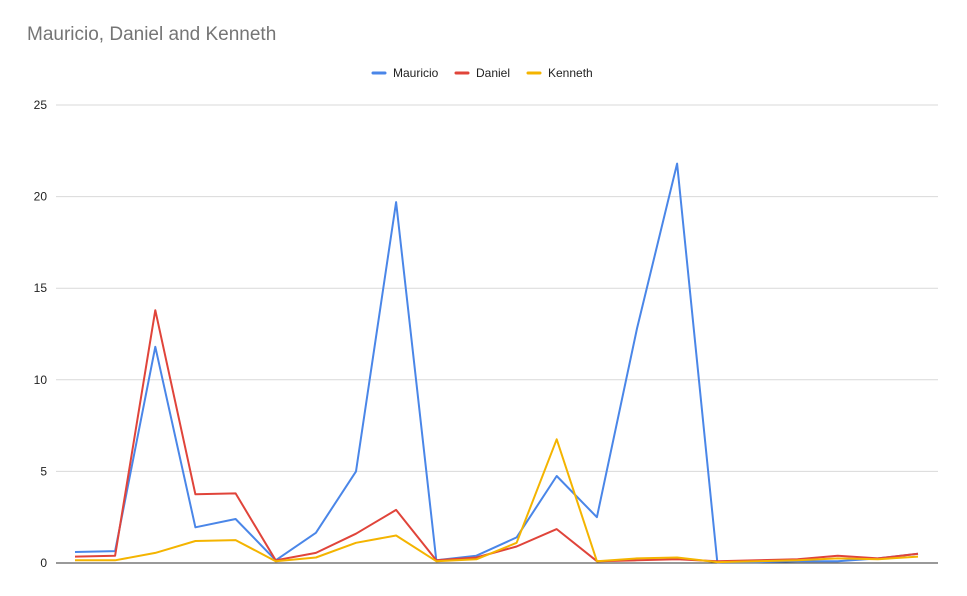 This screenshot has height=596, width=967. What do you see at coordinates (570, 73) in the screenshot?
I see `legend-label: Kenneth` at bounding box center [570, 73].